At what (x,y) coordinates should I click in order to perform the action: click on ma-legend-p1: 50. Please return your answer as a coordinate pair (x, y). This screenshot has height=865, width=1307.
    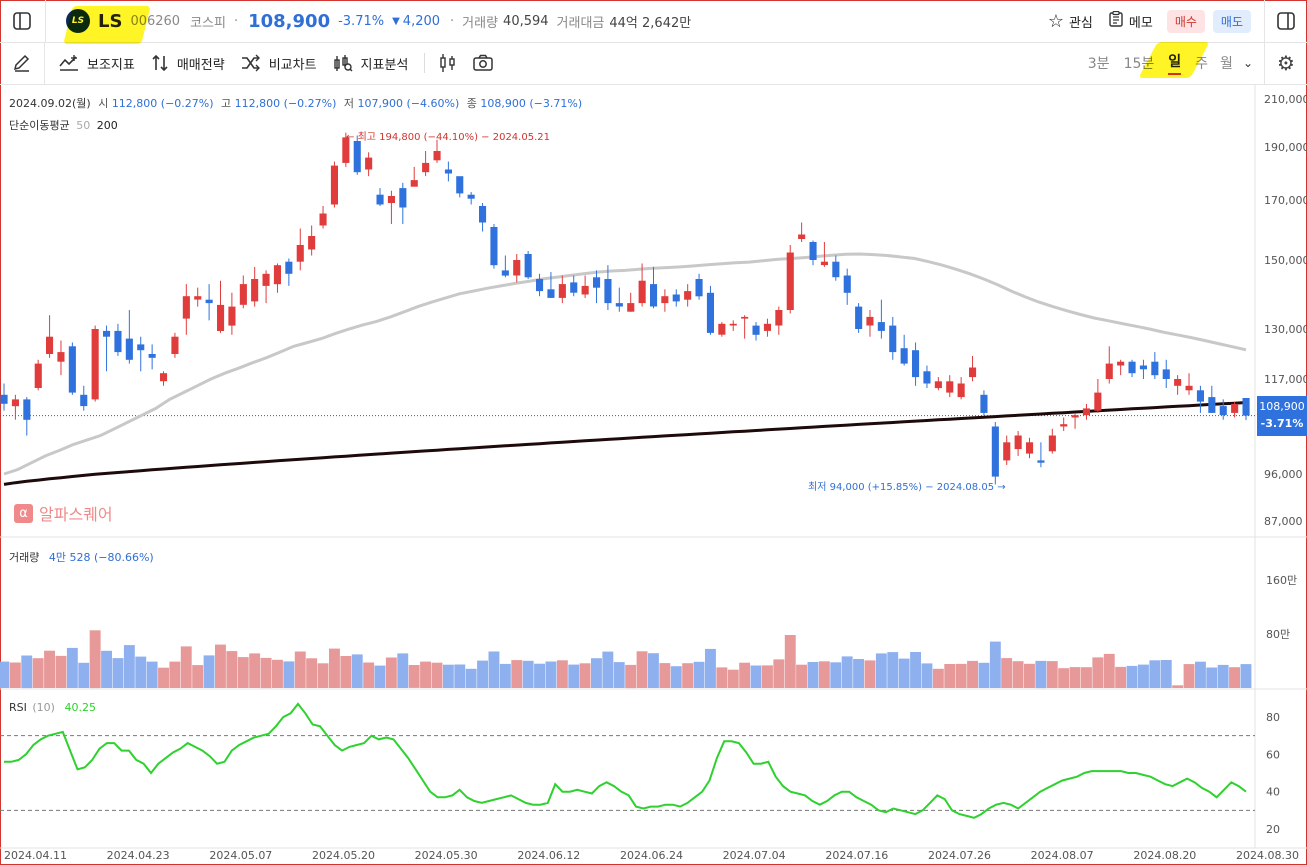
    Looking at the image, I should click on (83, 125).